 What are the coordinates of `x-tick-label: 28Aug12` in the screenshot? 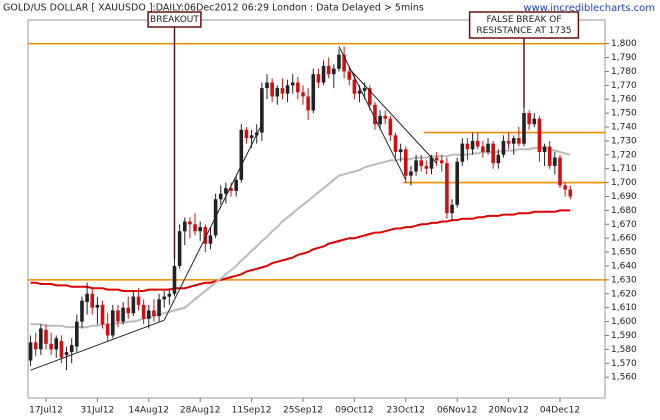 It's located at (200, 411).